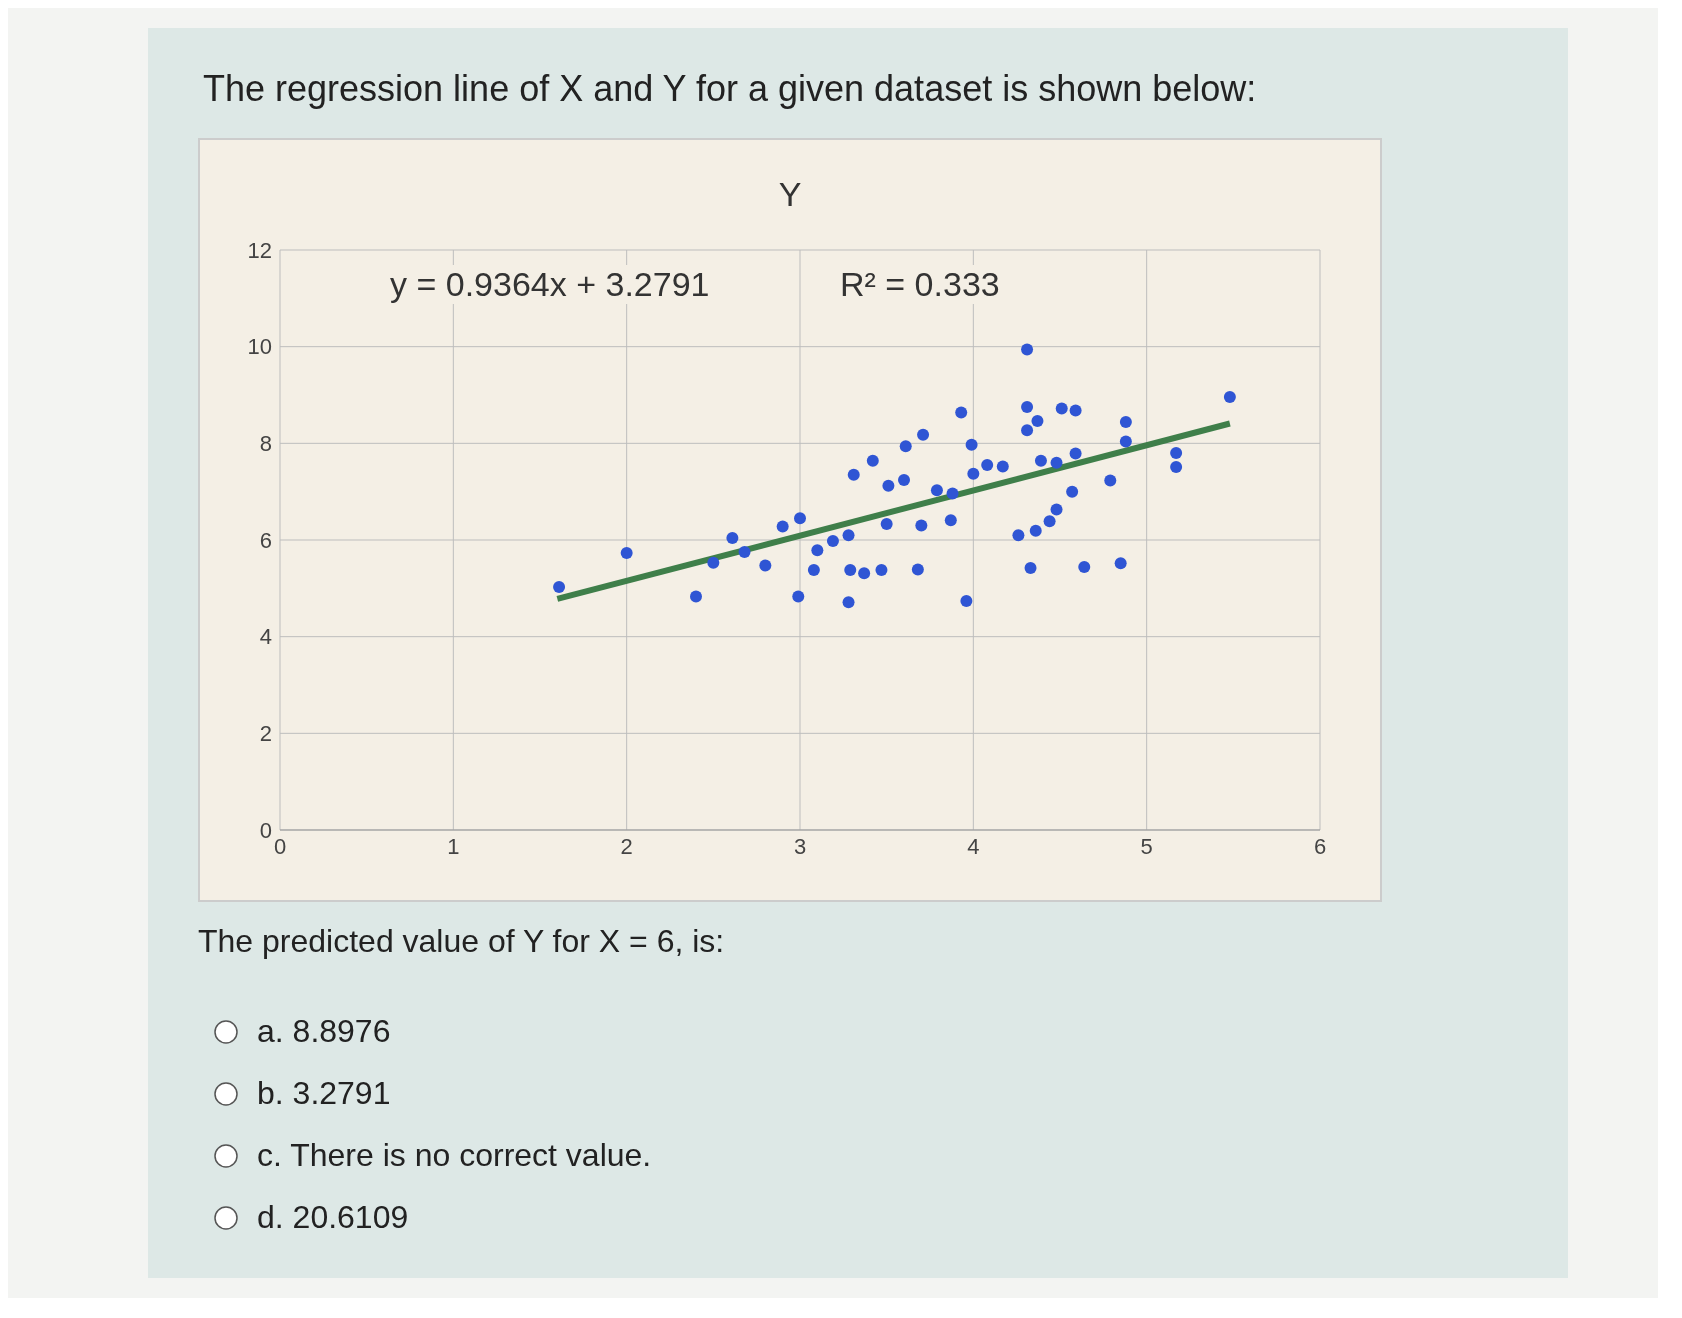 This screenshot has height=1318, width=1682. What do you see at coordinates (626, 846) in the screenshot?
I see `x-tick-label: 2` at bounding box center [626, 846].